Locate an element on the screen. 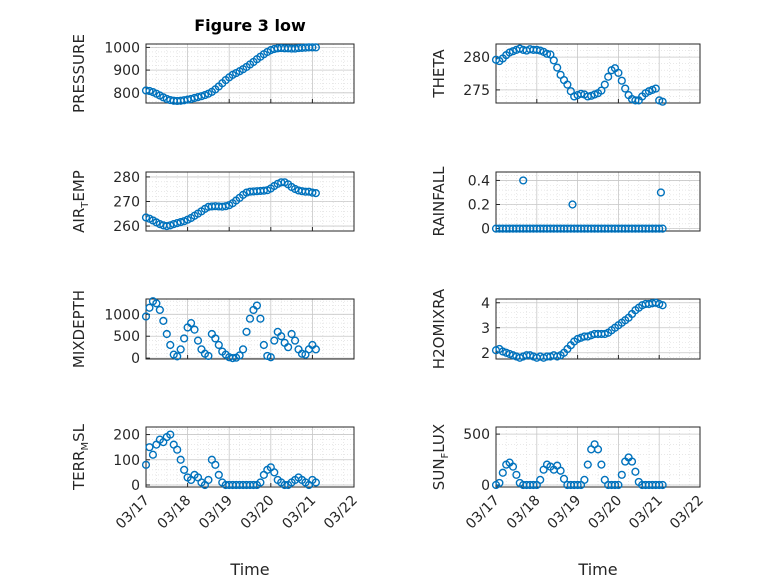 The image size is (778, 583). y-tick-label: 900 is located at coordinates (126, 71).